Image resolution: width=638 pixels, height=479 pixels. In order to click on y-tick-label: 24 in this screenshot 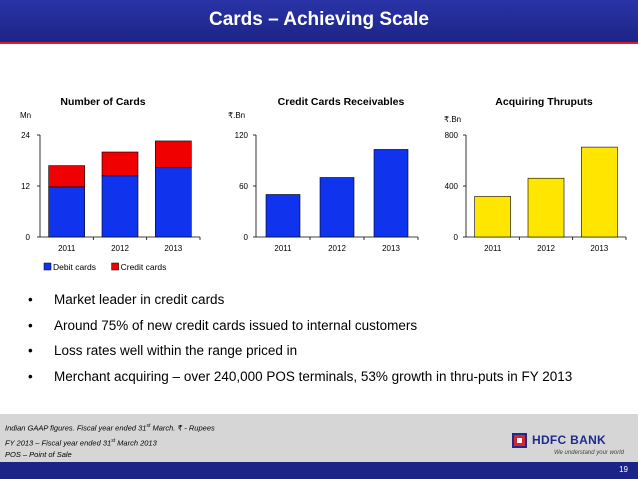, I will do `click(25, 135)`.